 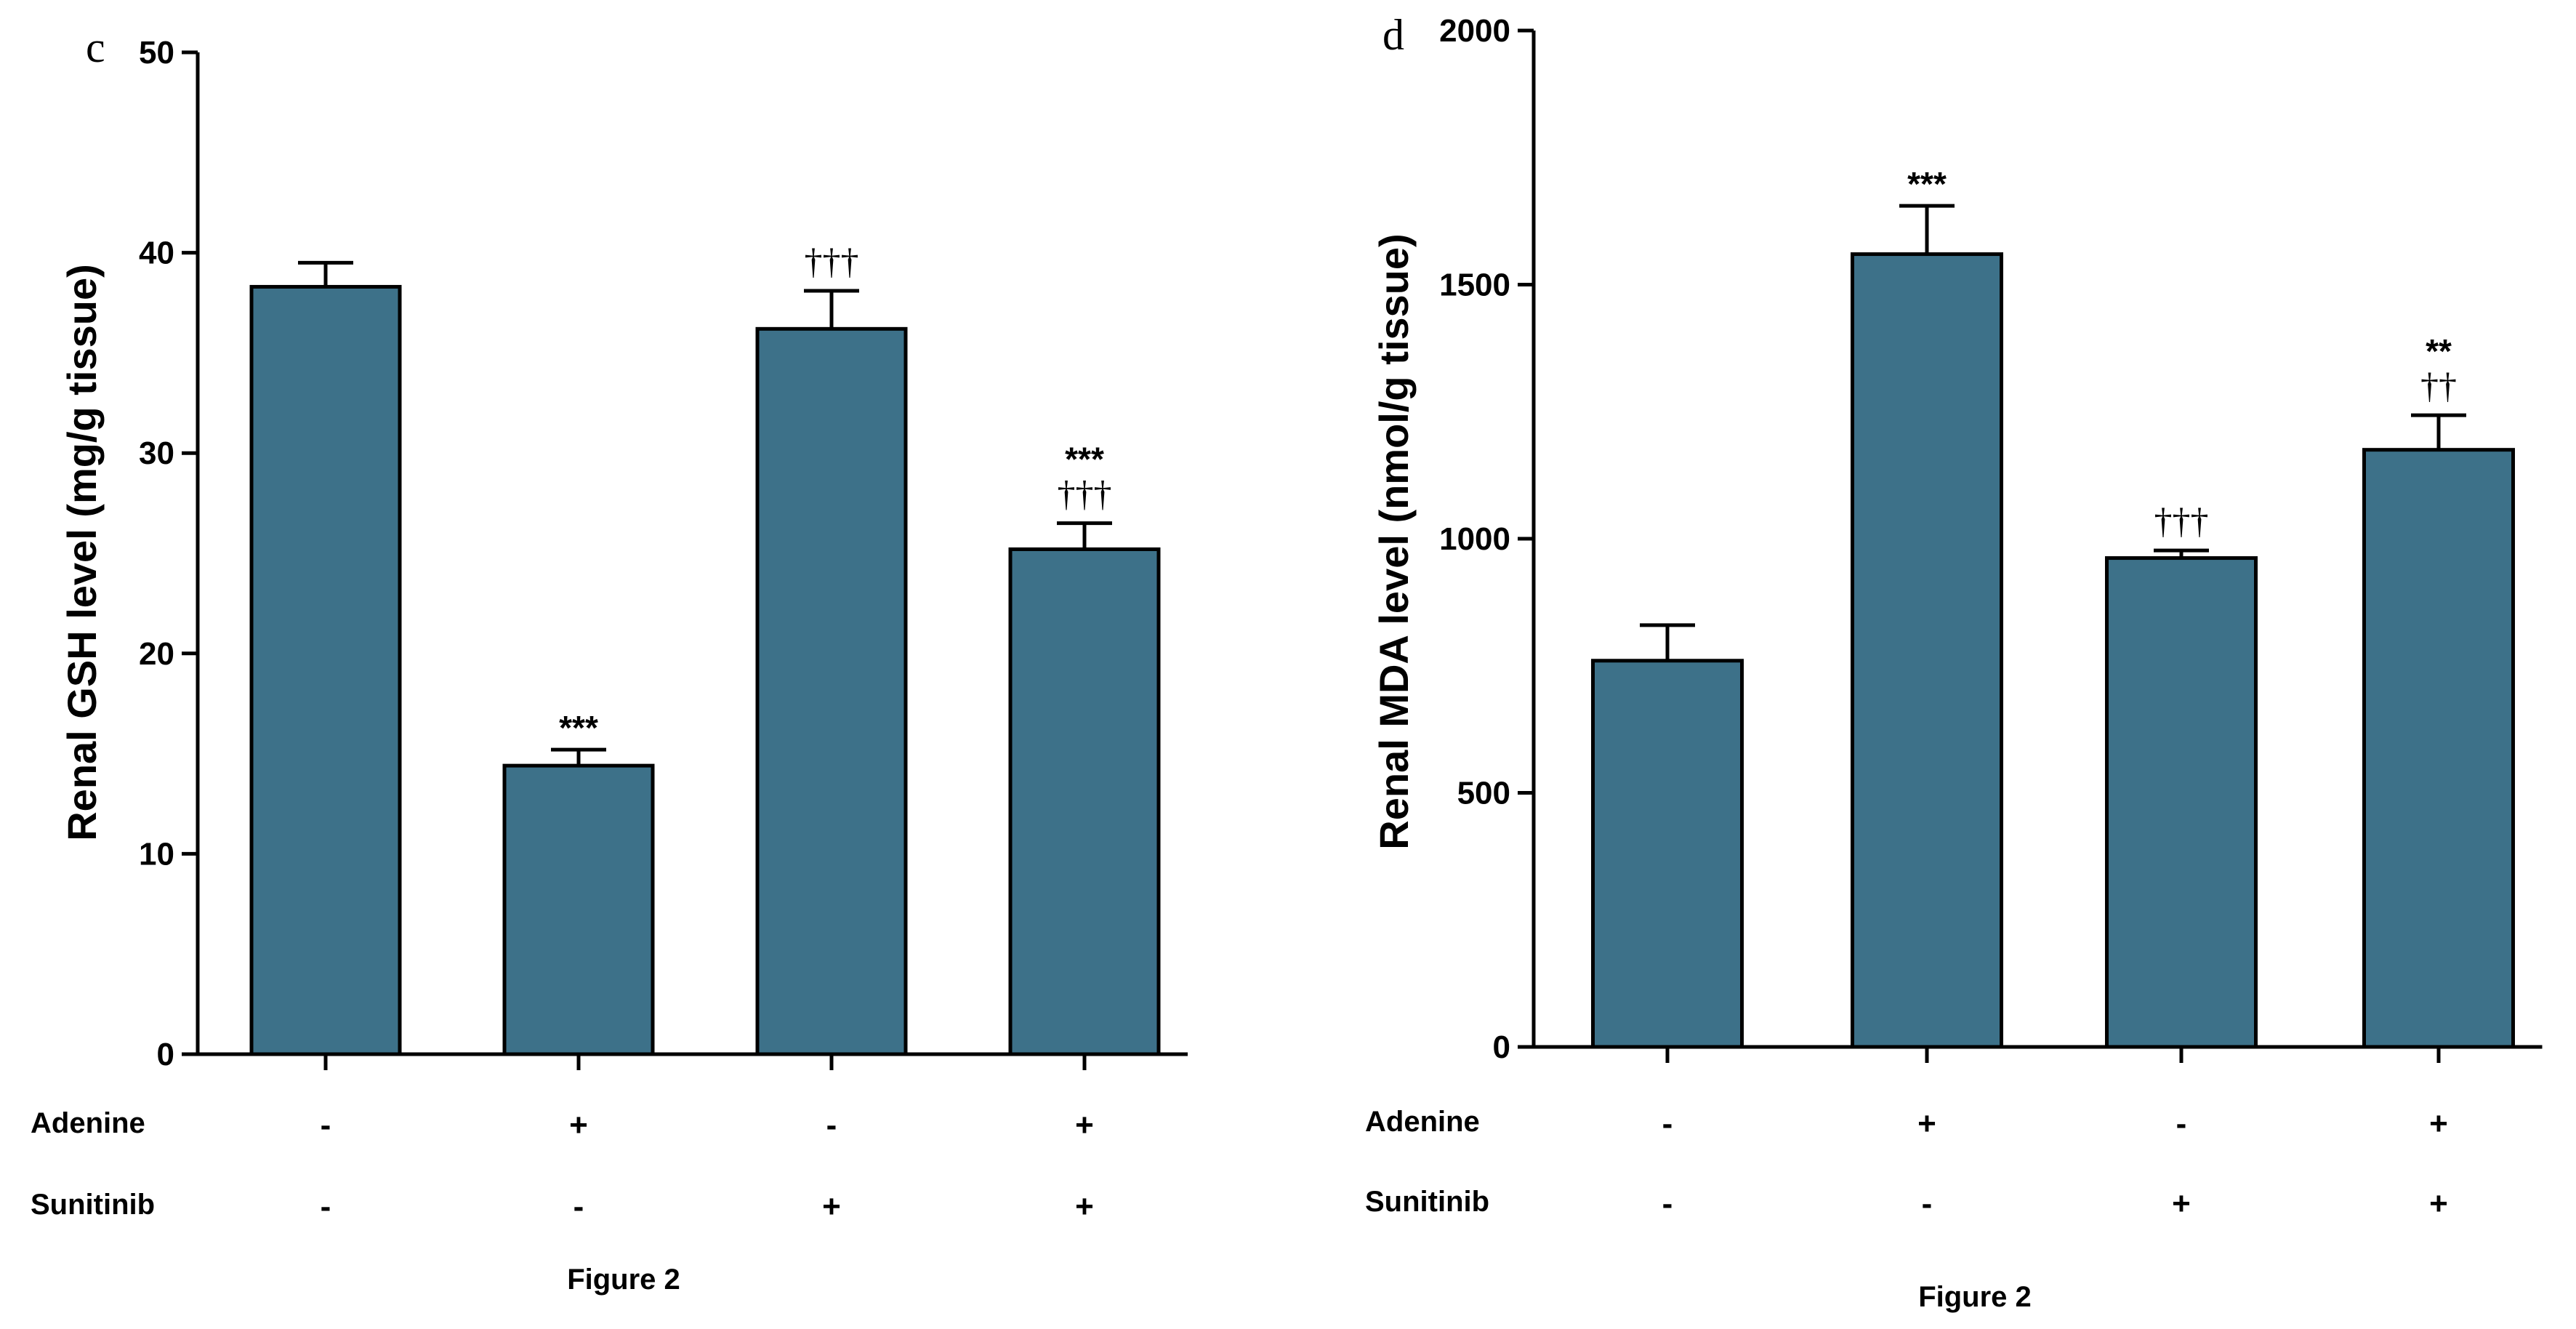 I want to click on y-tick-label: 10, so click(x=156, y=854).